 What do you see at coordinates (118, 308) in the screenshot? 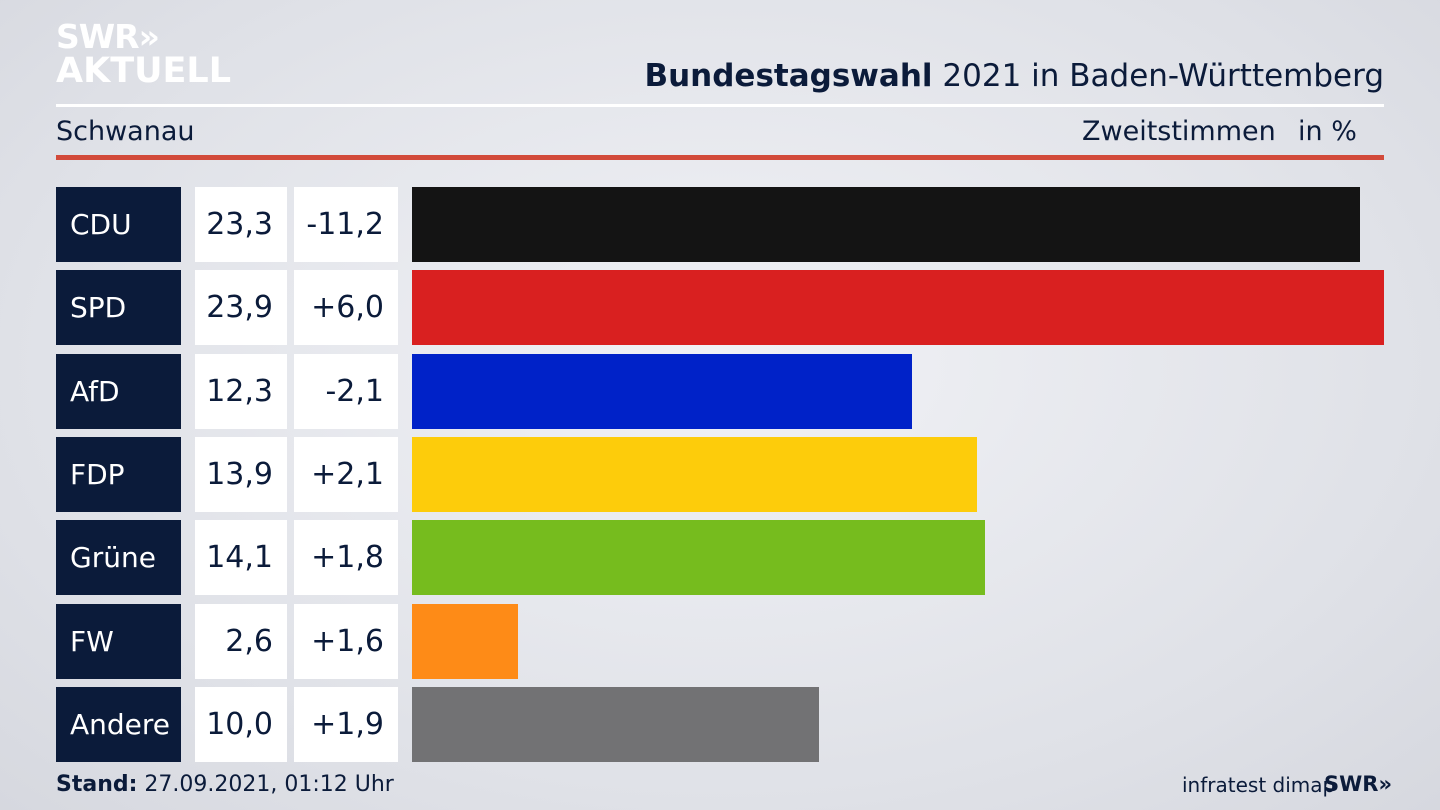
I see `party-label: SPD` at bounding box center [118, 308].